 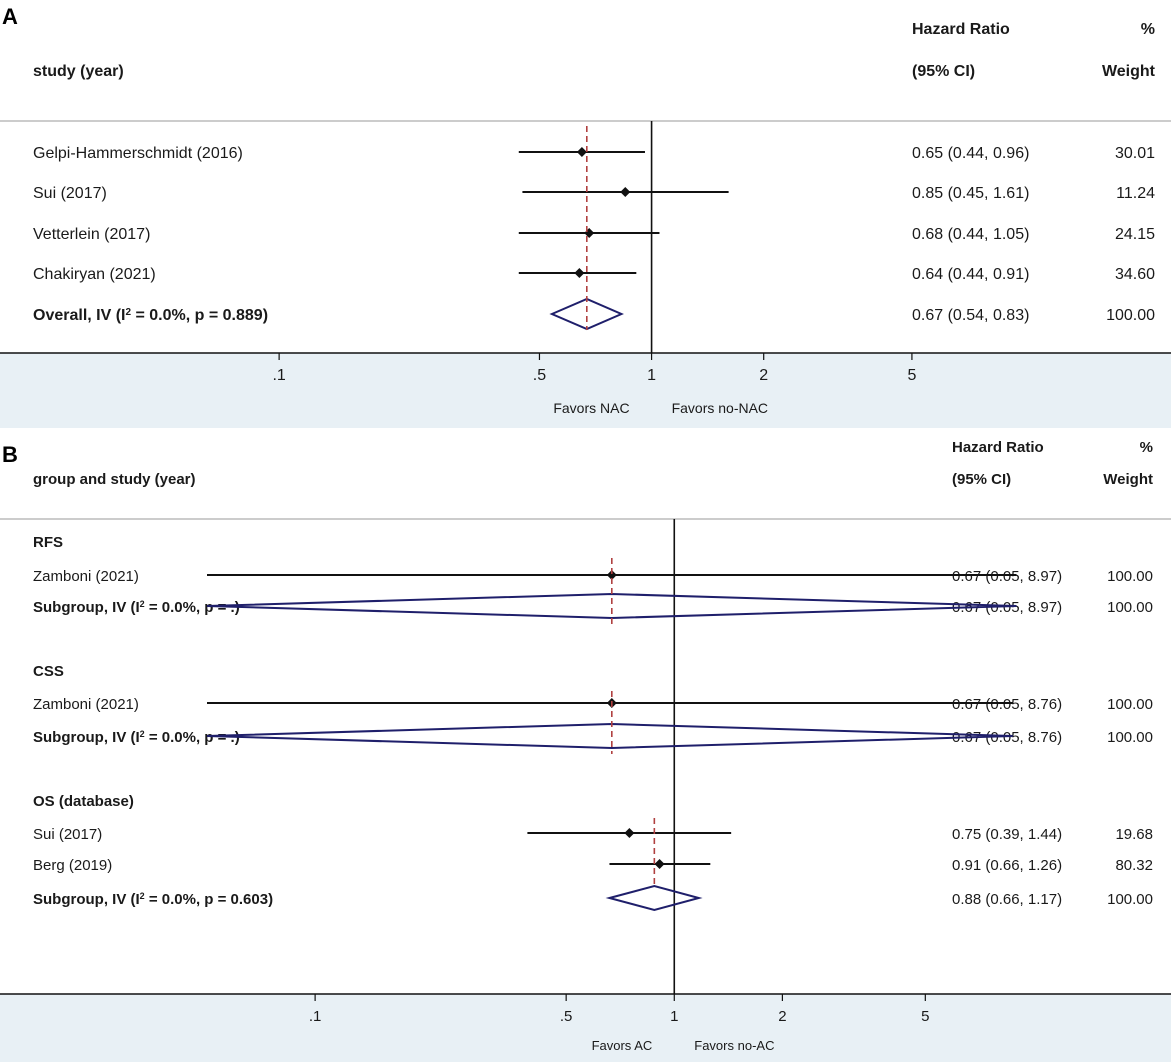 What do you see at coordinates (1134, 865) in the screenshot?
I see `weight-value: 80.32` at bounding box center [1134, 865].